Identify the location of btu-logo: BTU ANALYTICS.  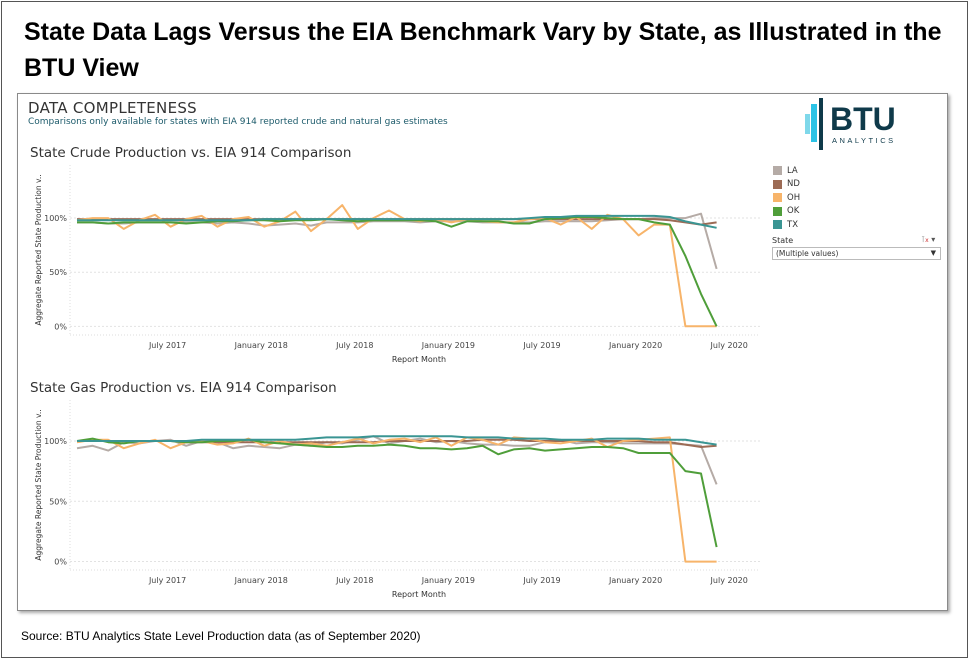
(857, 124).